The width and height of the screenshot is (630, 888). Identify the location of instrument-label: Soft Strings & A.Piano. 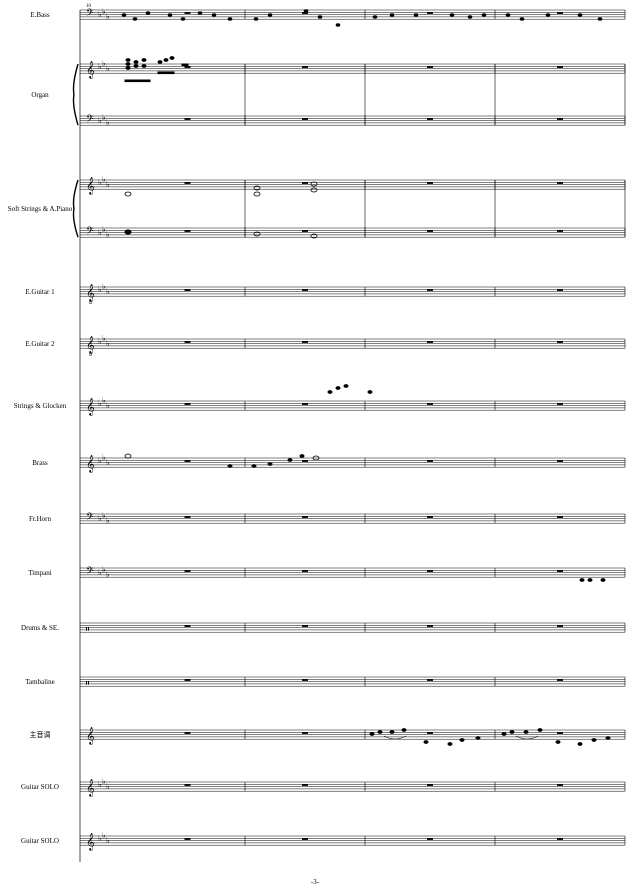
(40, 209).